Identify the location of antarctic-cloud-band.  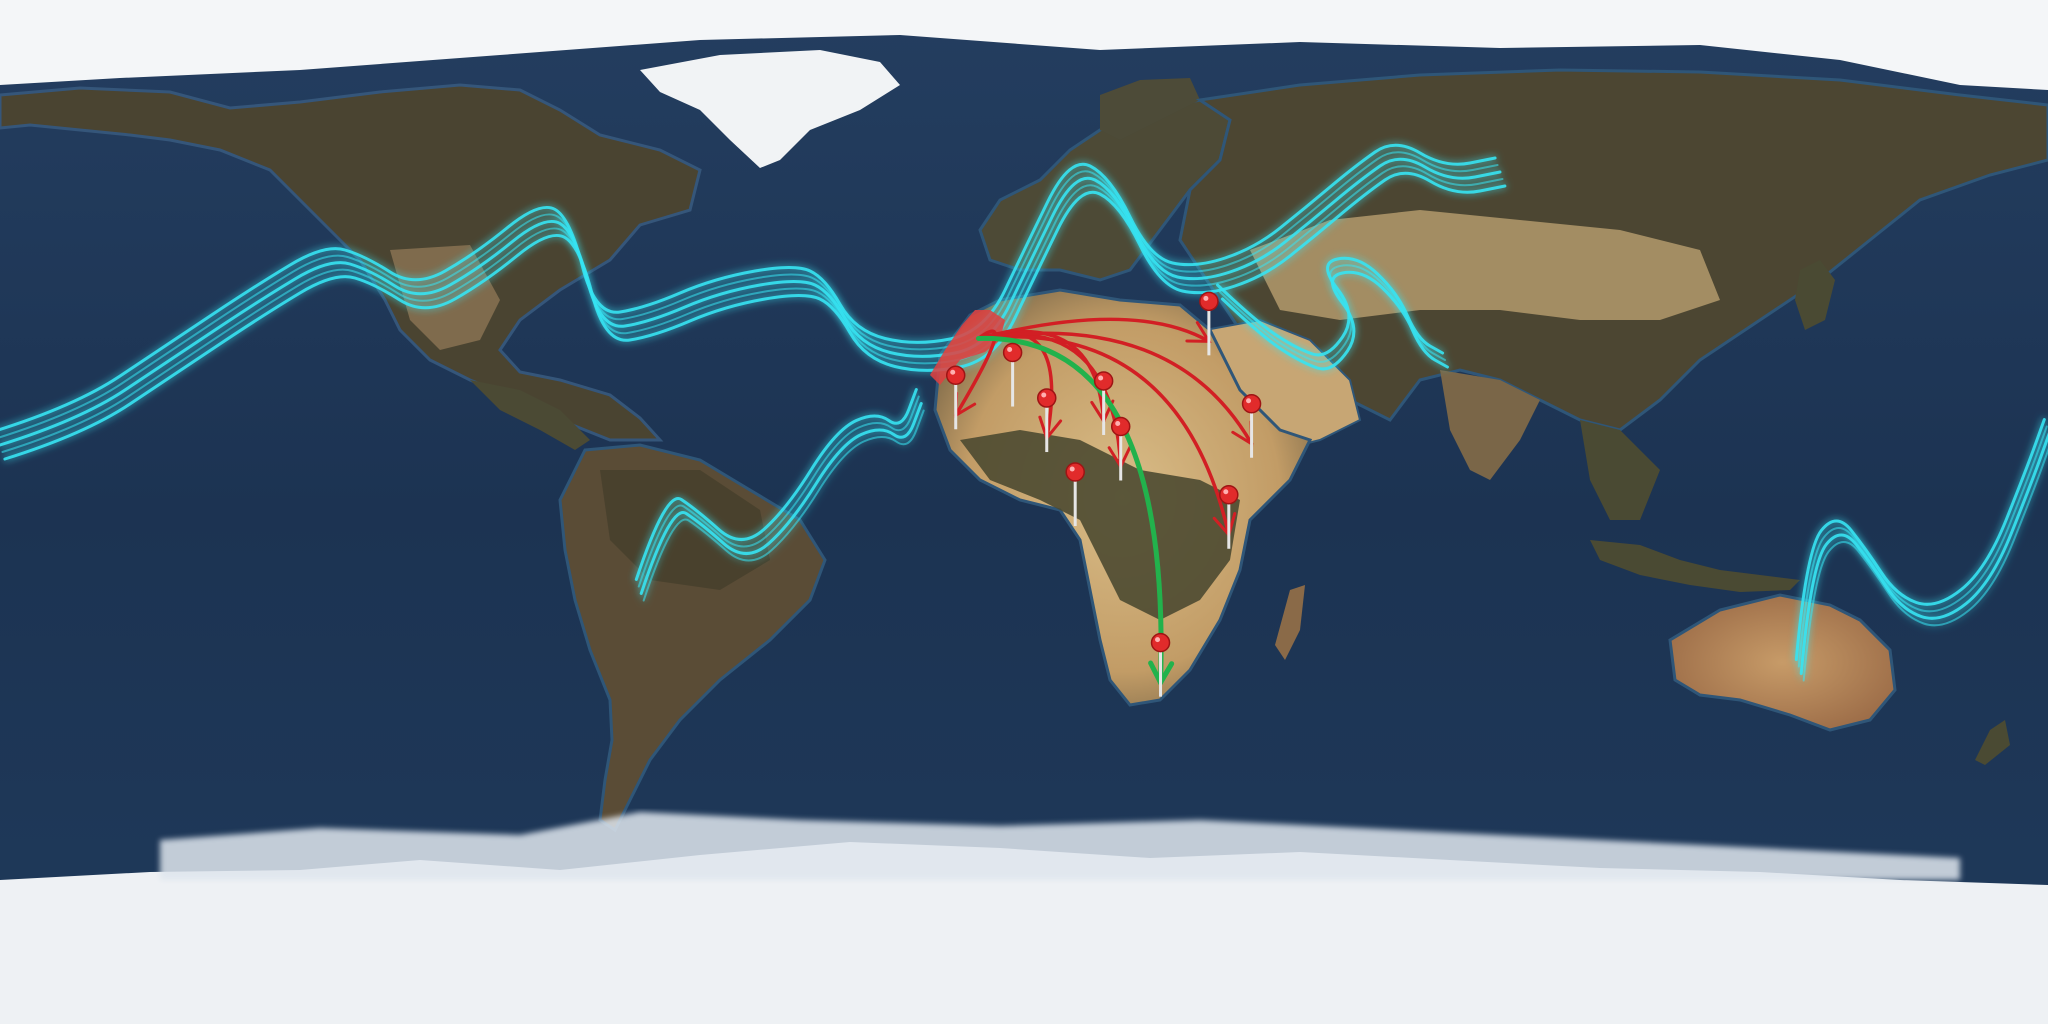
(1060, 846).